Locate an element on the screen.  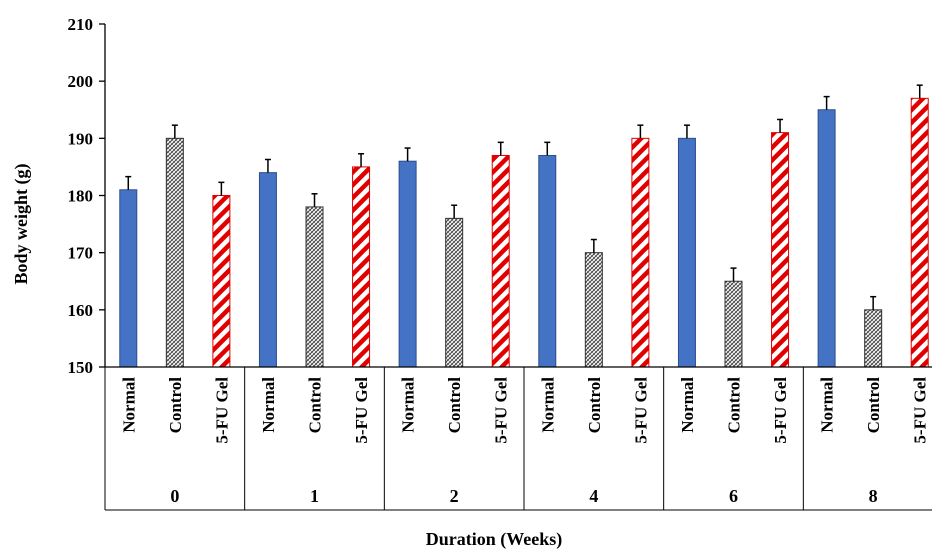
x-axis-title: Duration (Weeks) is located at coordinates (494, 539).